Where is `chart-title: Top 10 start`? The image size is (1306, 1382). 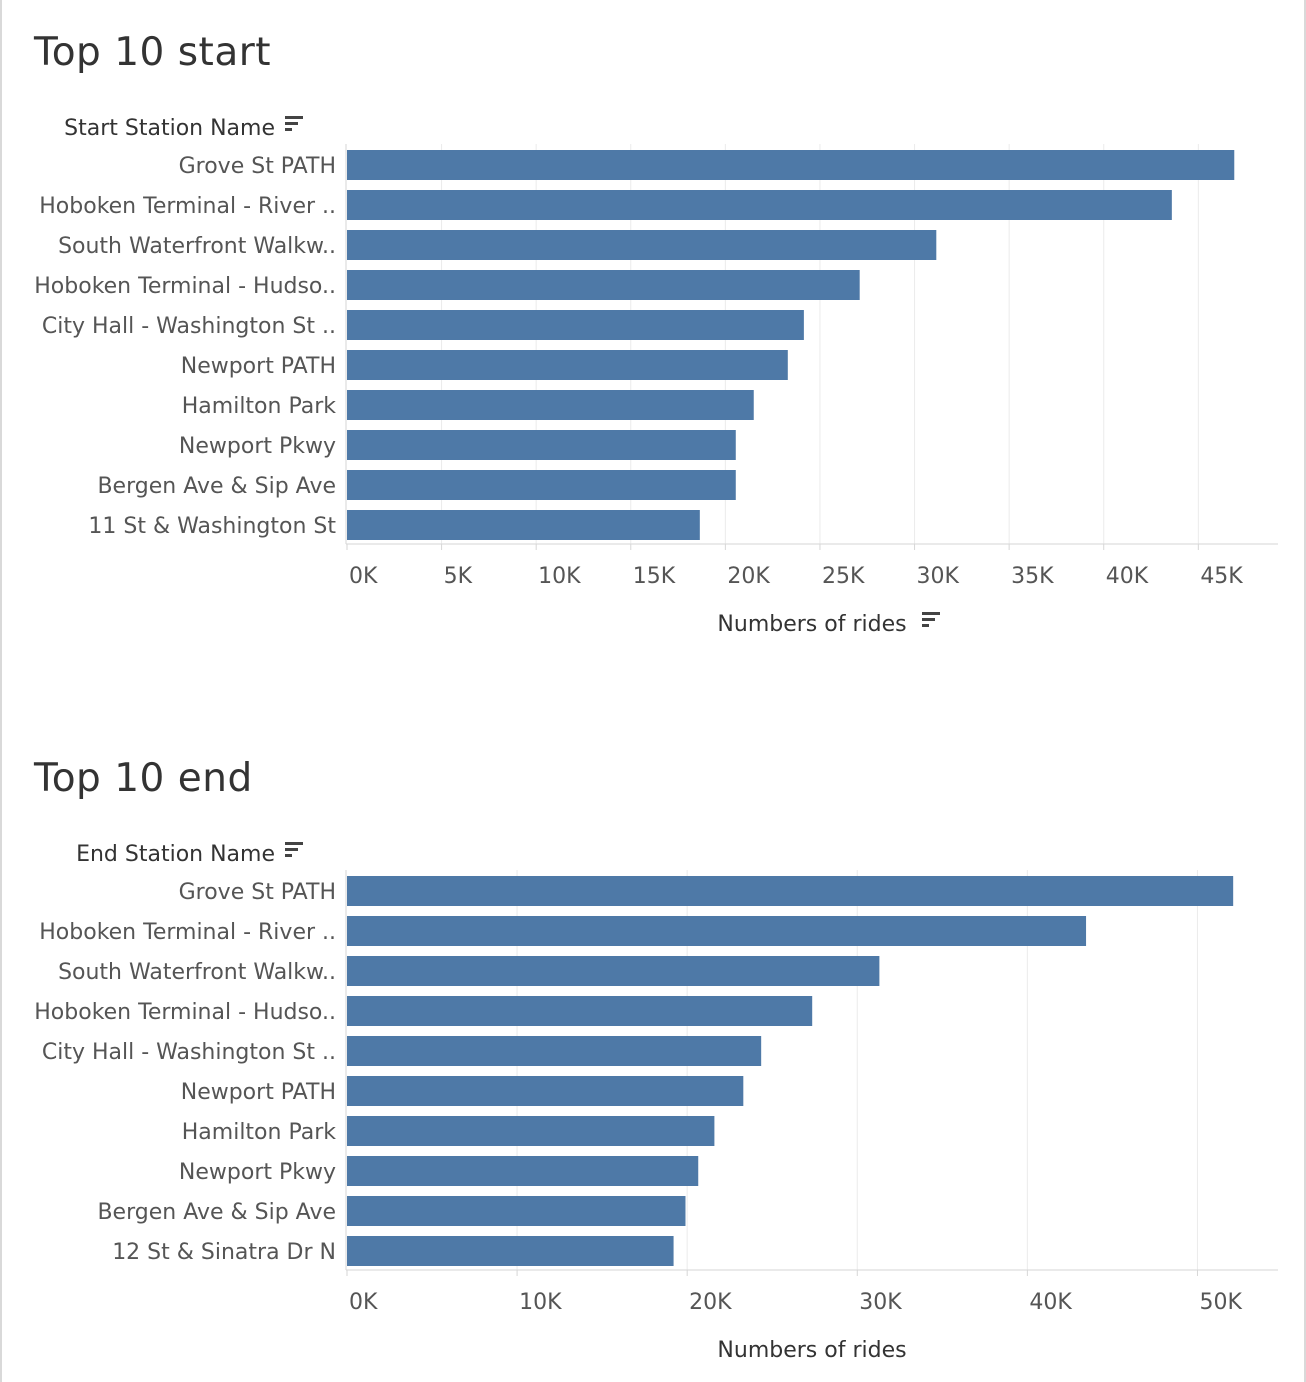
chart-title: Top 10 start is located at coordinates (153, 52).